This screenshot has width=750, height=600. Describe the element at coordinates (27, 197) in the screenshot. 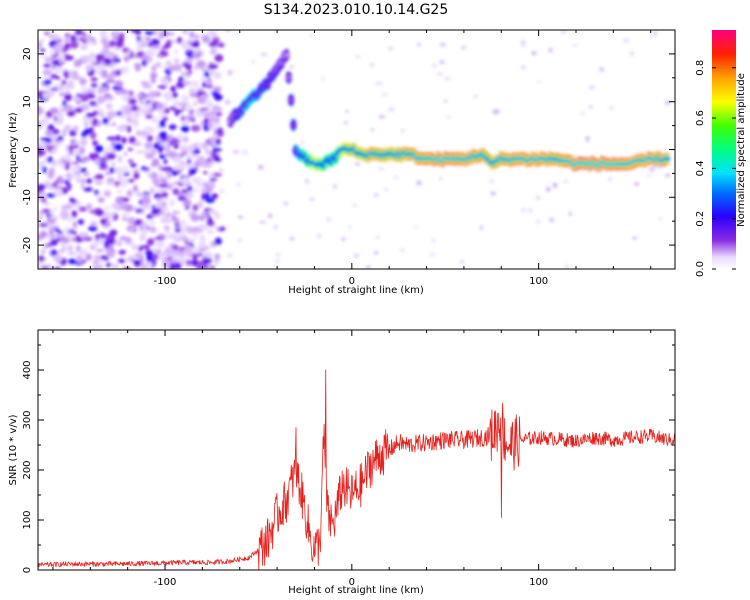

I see `spectrogram-ytick-label: -10` at that location.